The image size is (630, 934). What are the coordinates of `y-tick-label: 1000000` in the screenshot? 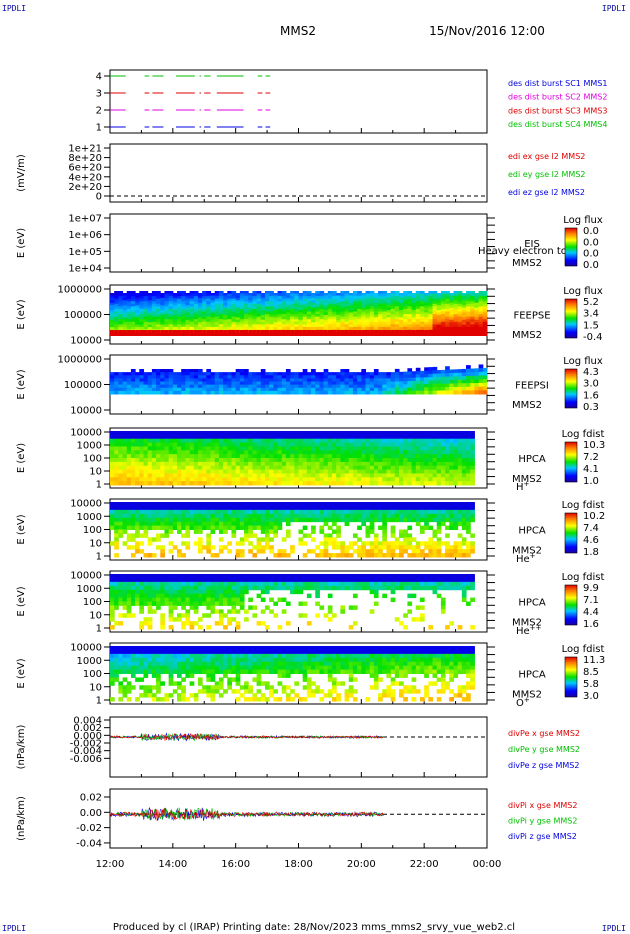 It's located at (79, 360).